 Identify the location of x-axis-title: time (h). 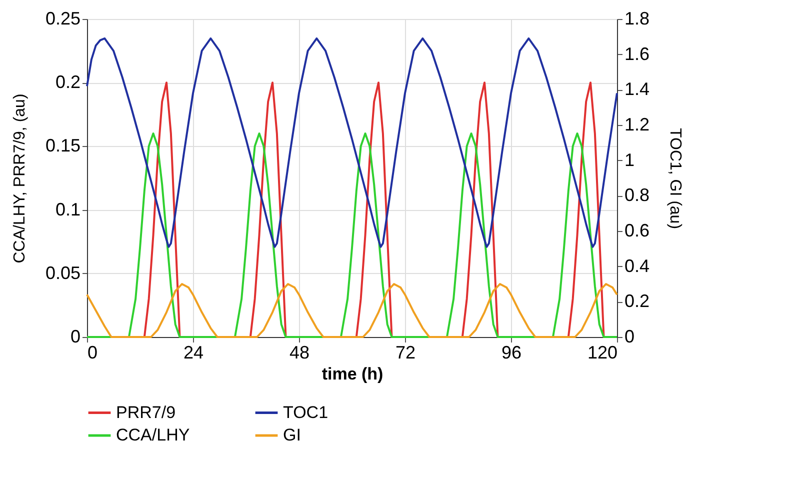
(353, 374).